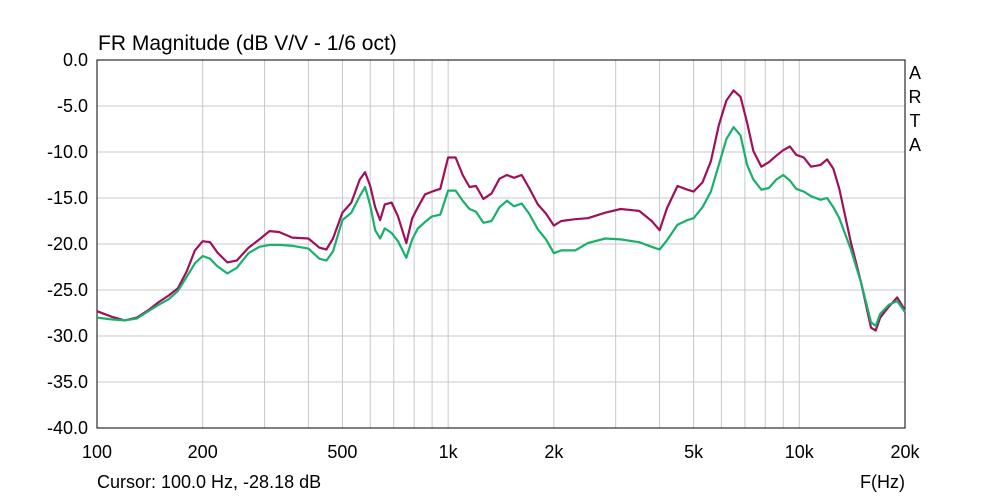  What do you see at coordinates (800, 452) in the screenshot?
I see `x-tick-label: 10k` at bounding box center [800, 452].